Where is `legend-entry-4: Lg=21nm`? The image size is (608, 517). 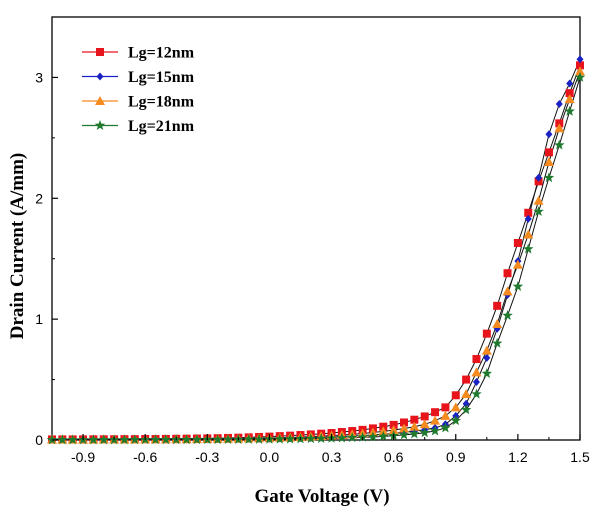
legend-entry-4: Lg=21nm is located at coordinates (138, 126).